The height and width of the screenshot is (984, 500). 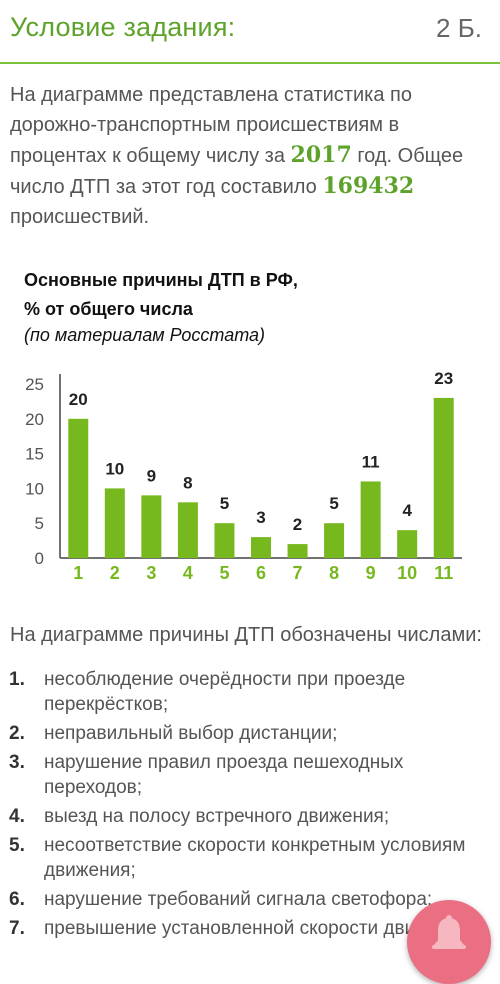 What do you see at coordinates (250, 32) in the screenshot?
I see `task-header: Условие задания: 2 Б.` at bounding box center [250, 32].